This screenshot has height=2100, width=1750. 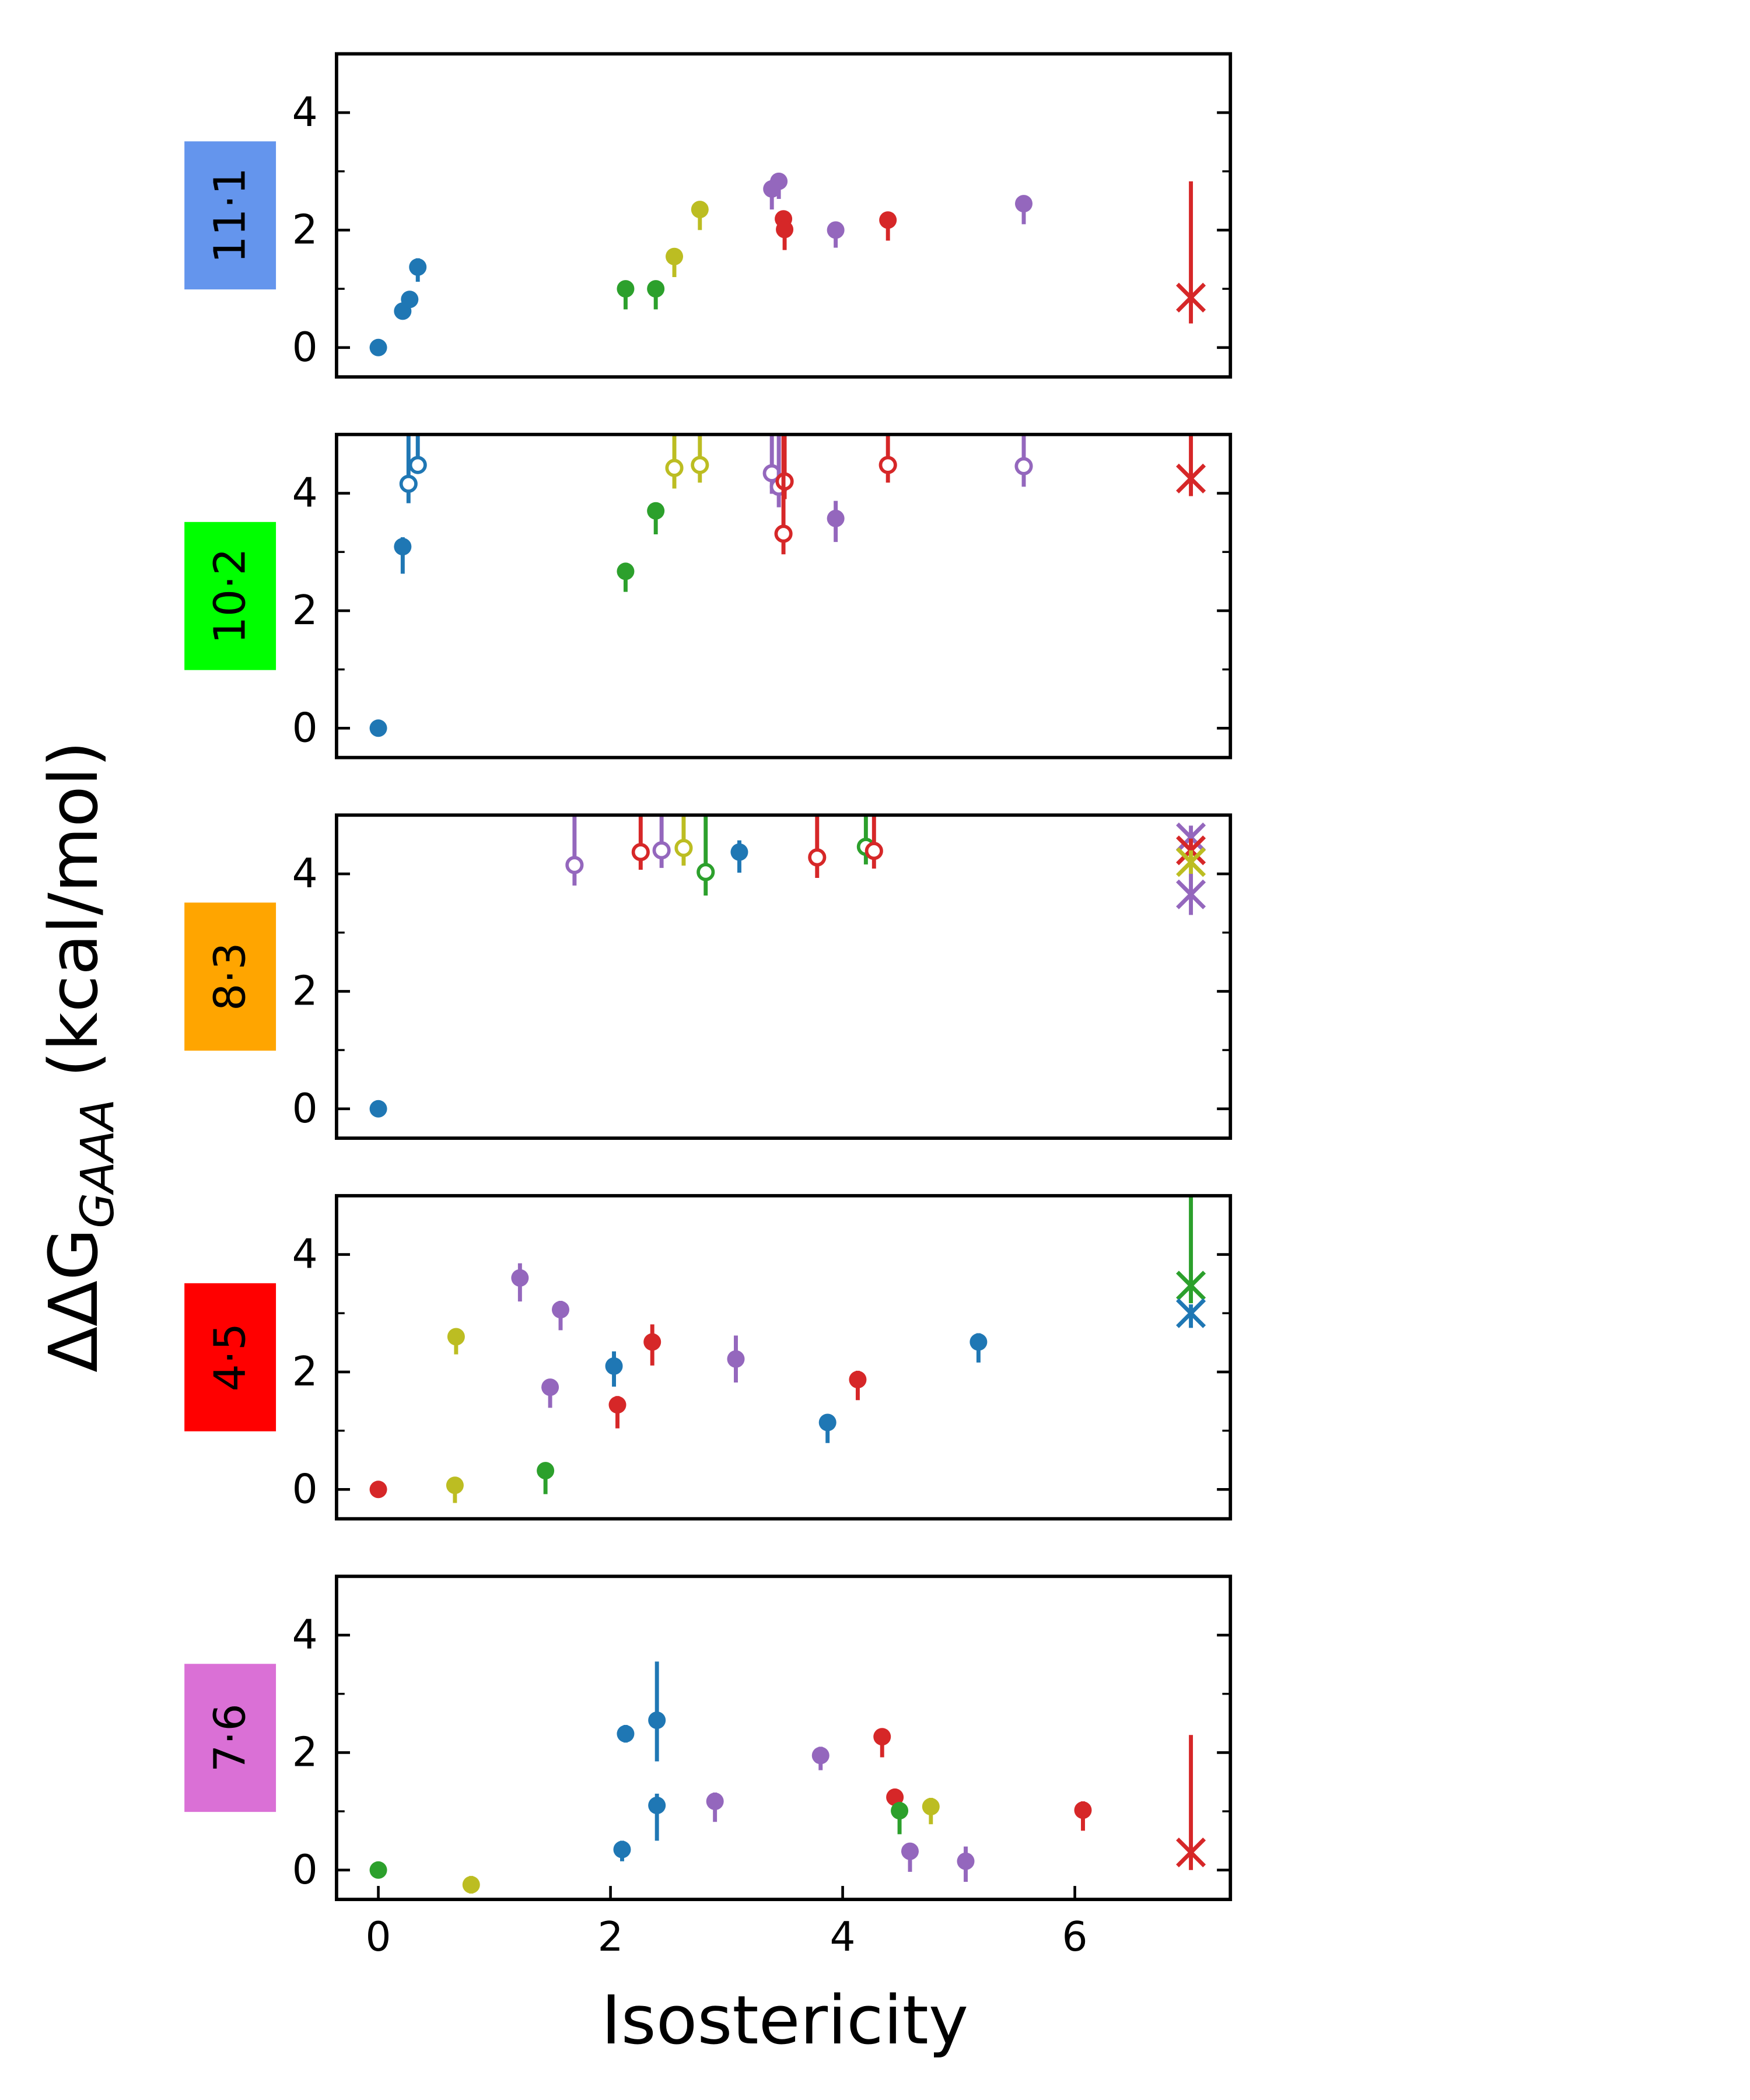 What do you see at coordinates (230, 215) in the screenshot?
I see `panel-label: 11·1` at bounding box center [230, 215].